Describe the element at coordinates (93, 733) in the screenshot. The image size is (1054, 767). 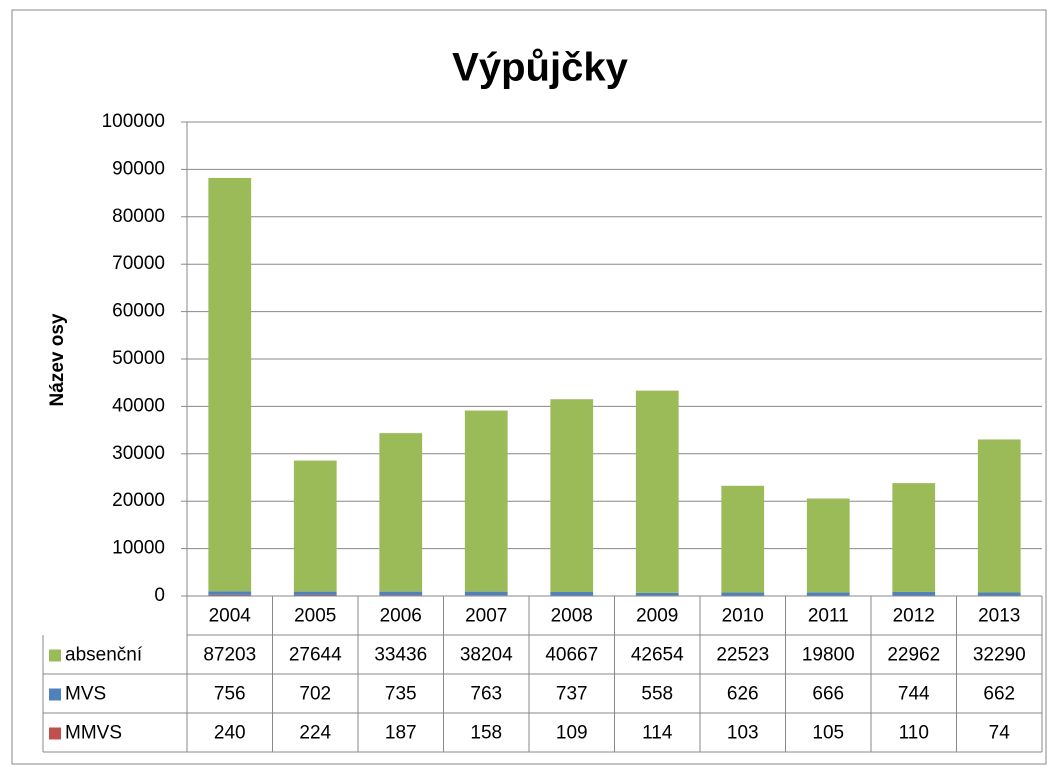
I see `legend-label: MMVS` at that location.